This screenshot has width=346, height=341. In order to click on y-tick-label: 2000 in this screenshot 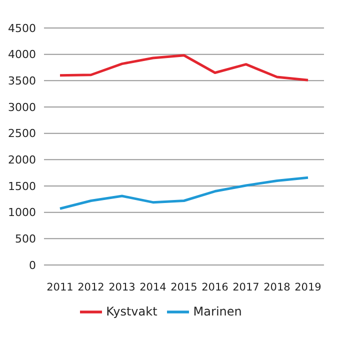, I will do `click(22, 160)`.